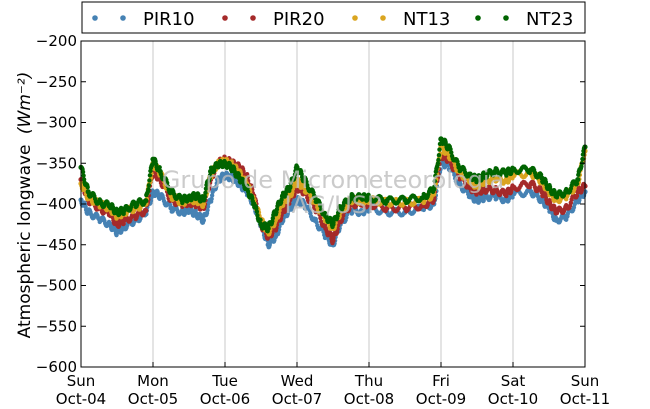 Image resolution: width=650 pixels, height=409 pixels. What do you see at coordinates (513, 381) in the screenshot?
I see `x-tick-label-day: Sat` at bounding box center [513, 381].